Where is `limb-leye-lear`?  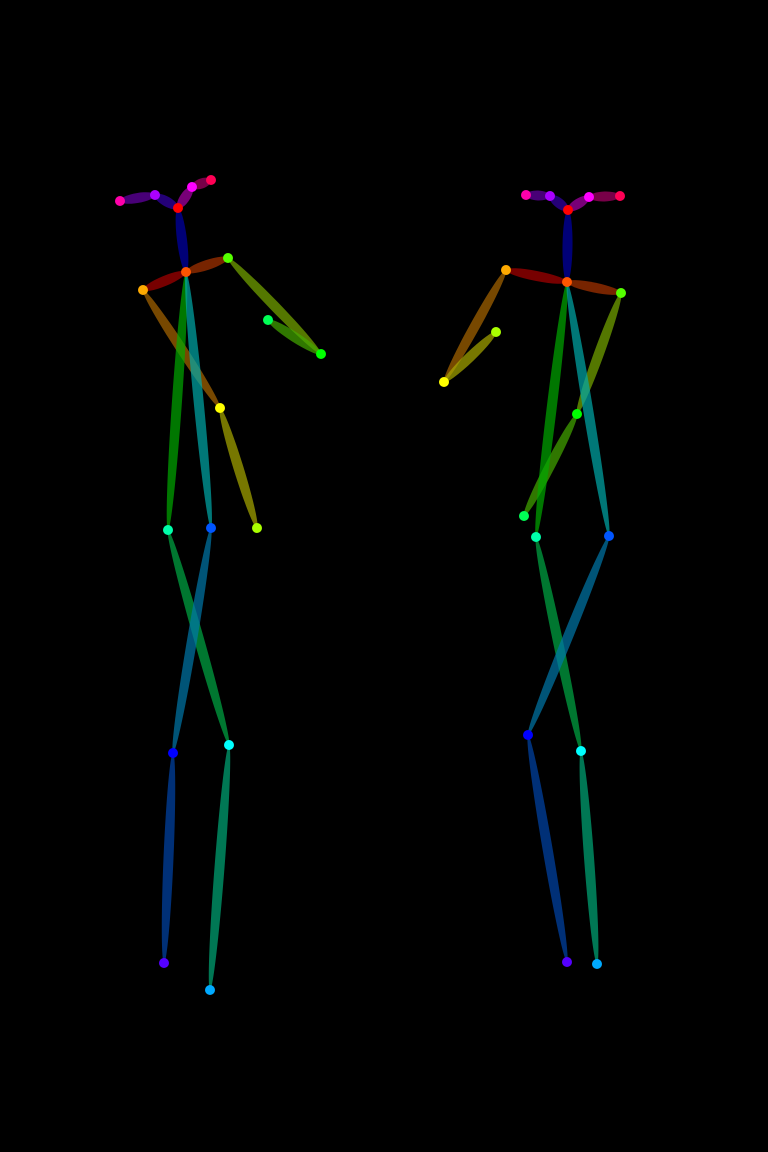
limb-leye-lear is located at coordinates (604, 196).